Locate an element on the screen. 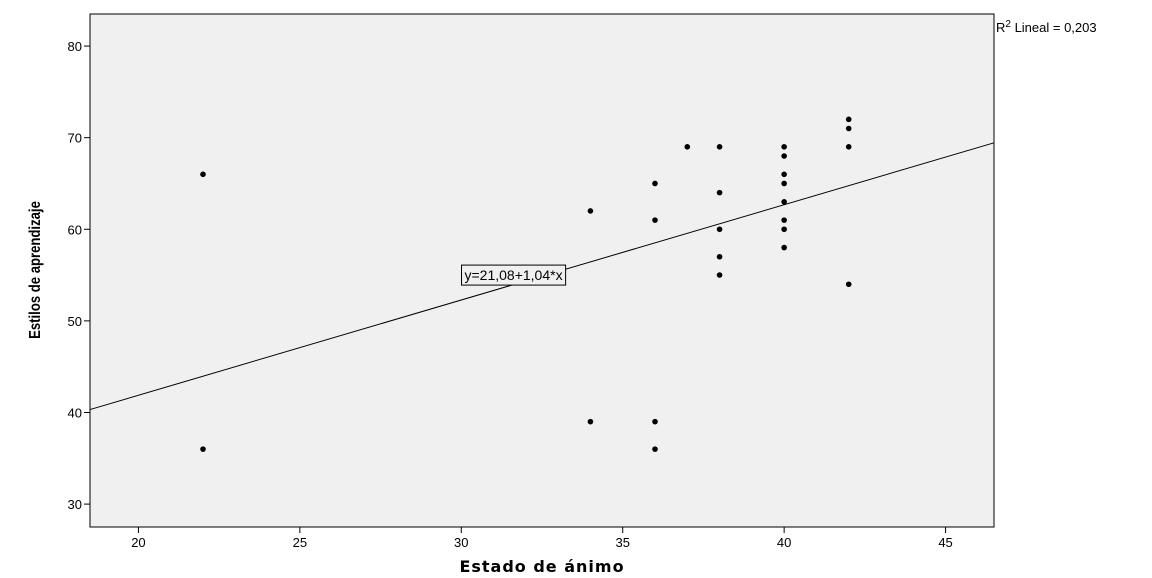 This screenshot has width=1152, height=578. x-tick-label: 30 is located at coordinates (461, 542).